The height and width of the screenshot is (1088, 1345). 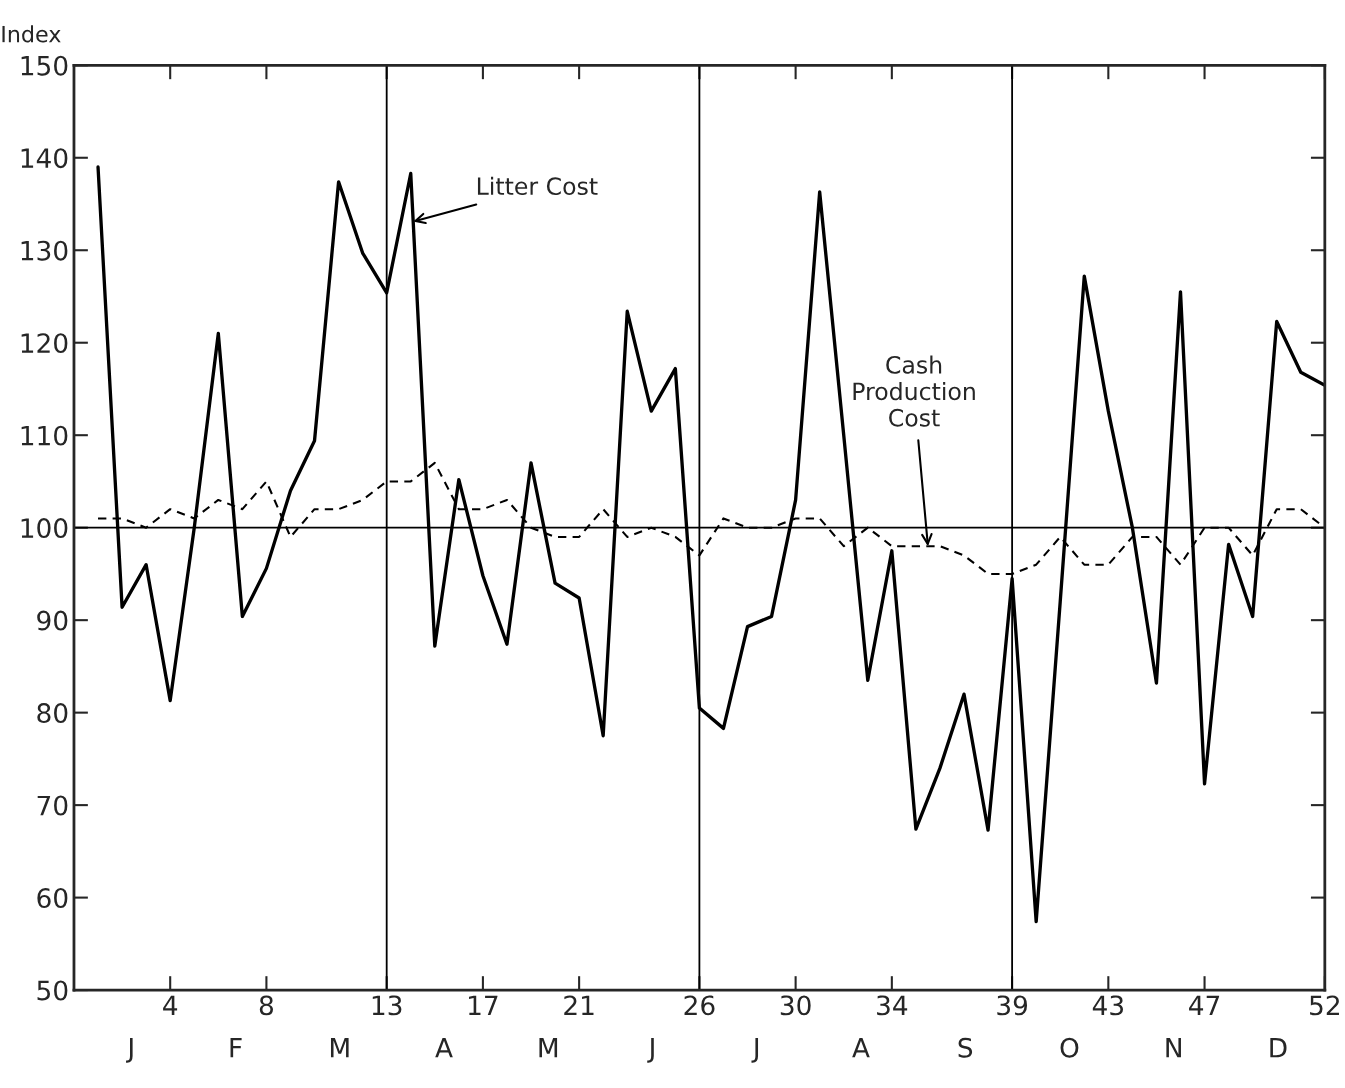 What do you see at coordinates (52, 898) in the screenshot?
I see `y-tick-label: 60` at bounding box center [52, 898].